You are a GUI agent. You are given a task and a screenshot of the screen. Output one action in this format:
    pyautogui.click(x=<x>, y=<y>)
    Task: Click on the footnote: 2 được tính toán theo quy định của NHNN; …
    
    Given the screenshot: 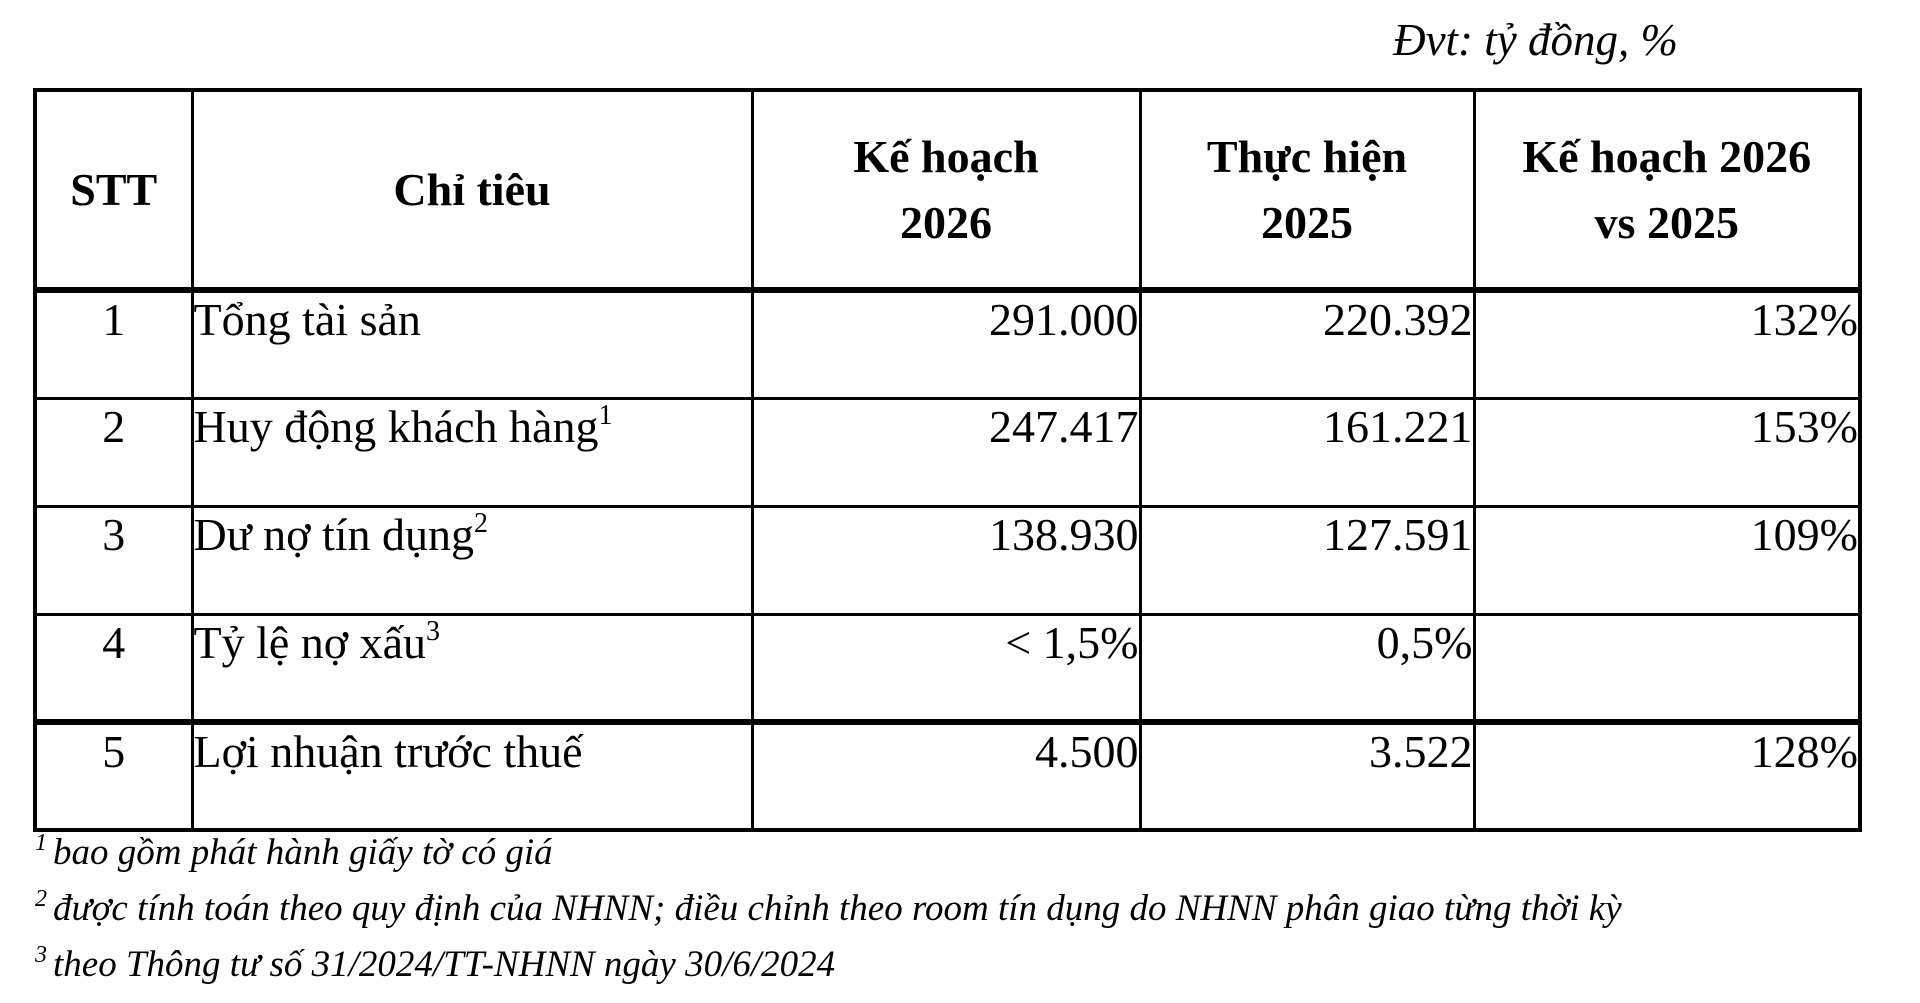 What is the action you would take?
    pyautogui.click(x=965, y=908)
    